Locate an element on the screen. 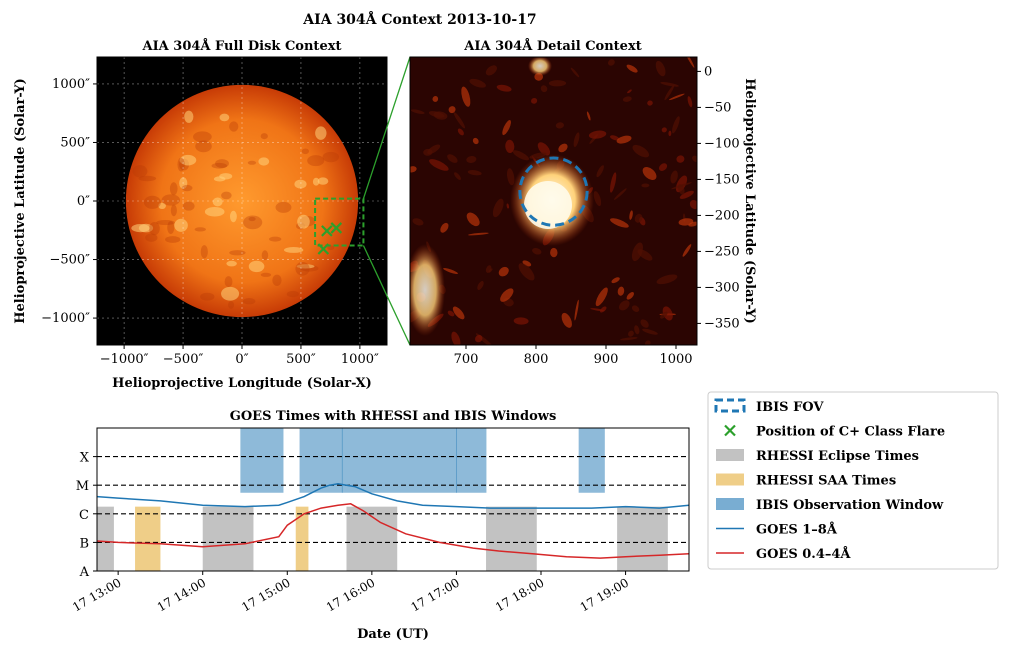 This screenshot has height=654, width=1018. legend-patch-saa-swatch is located at coordinates (730, 479).